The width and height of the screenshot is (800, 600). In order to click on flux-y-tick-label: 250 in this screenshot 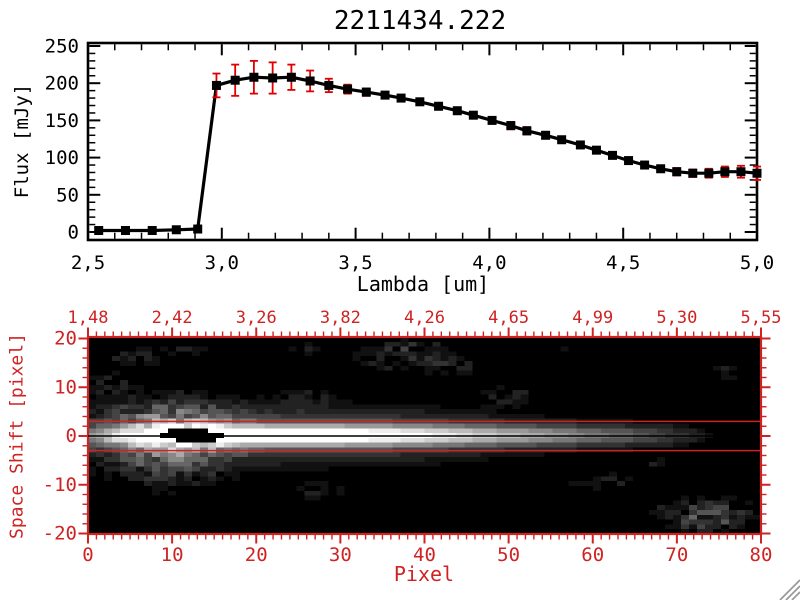, I will do `click(62, 47)`.